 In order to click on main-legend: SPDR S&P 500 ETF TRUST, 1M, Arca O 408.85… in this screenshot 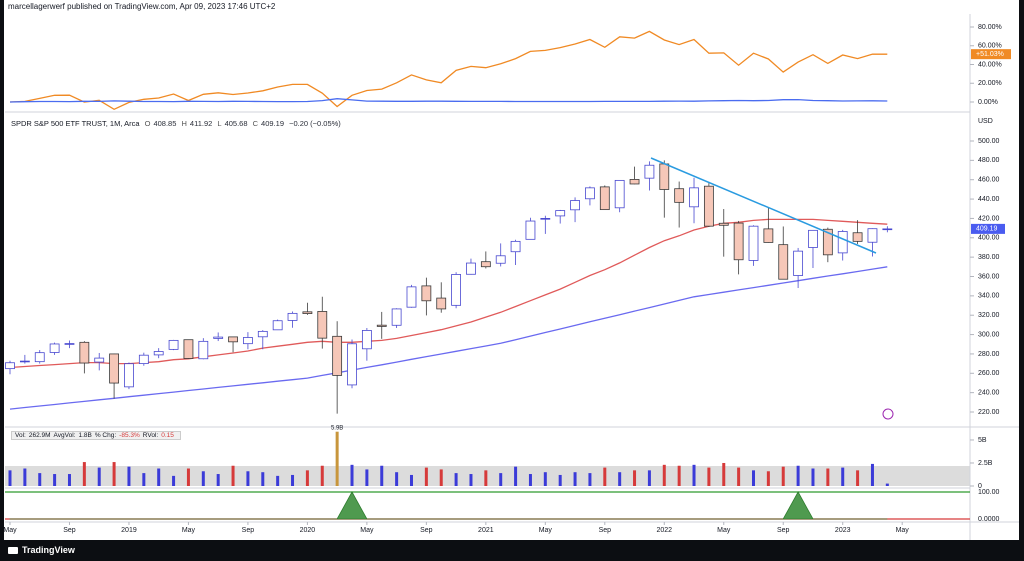, I will do `click(177, 123)`.